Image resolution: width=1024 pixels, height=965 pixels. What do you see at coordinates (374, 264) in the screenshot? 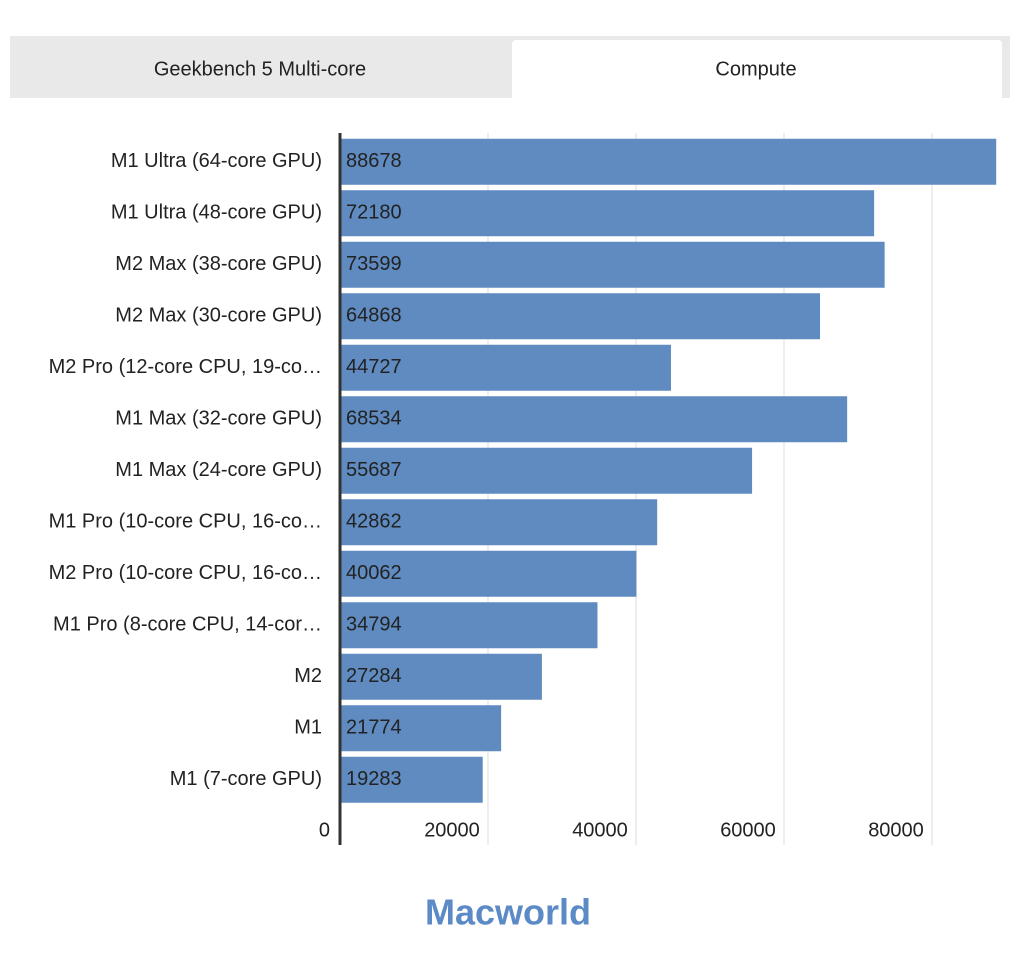
I see `value-label: 73599` at bounding box center [374, 264].